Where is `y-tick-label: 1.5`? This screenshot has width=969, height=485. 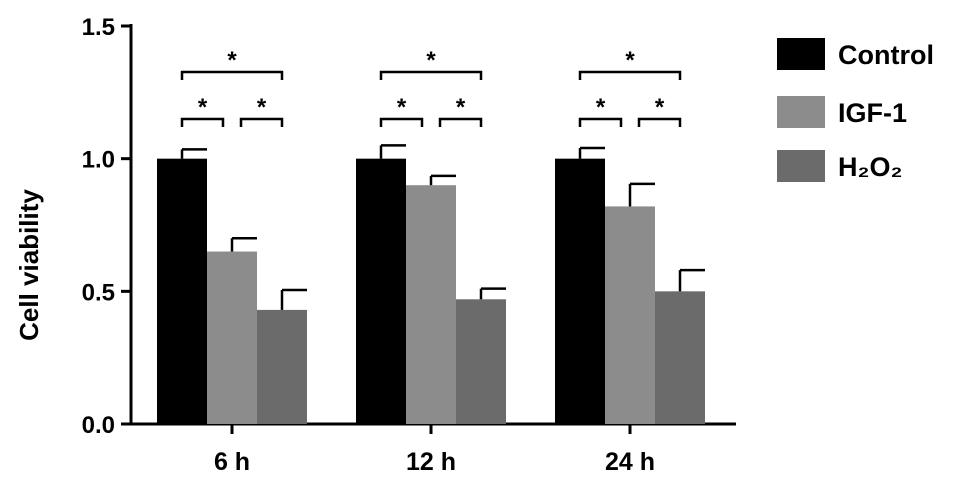
y-tick-label: 1.5 is located at coordinates (98, 27).